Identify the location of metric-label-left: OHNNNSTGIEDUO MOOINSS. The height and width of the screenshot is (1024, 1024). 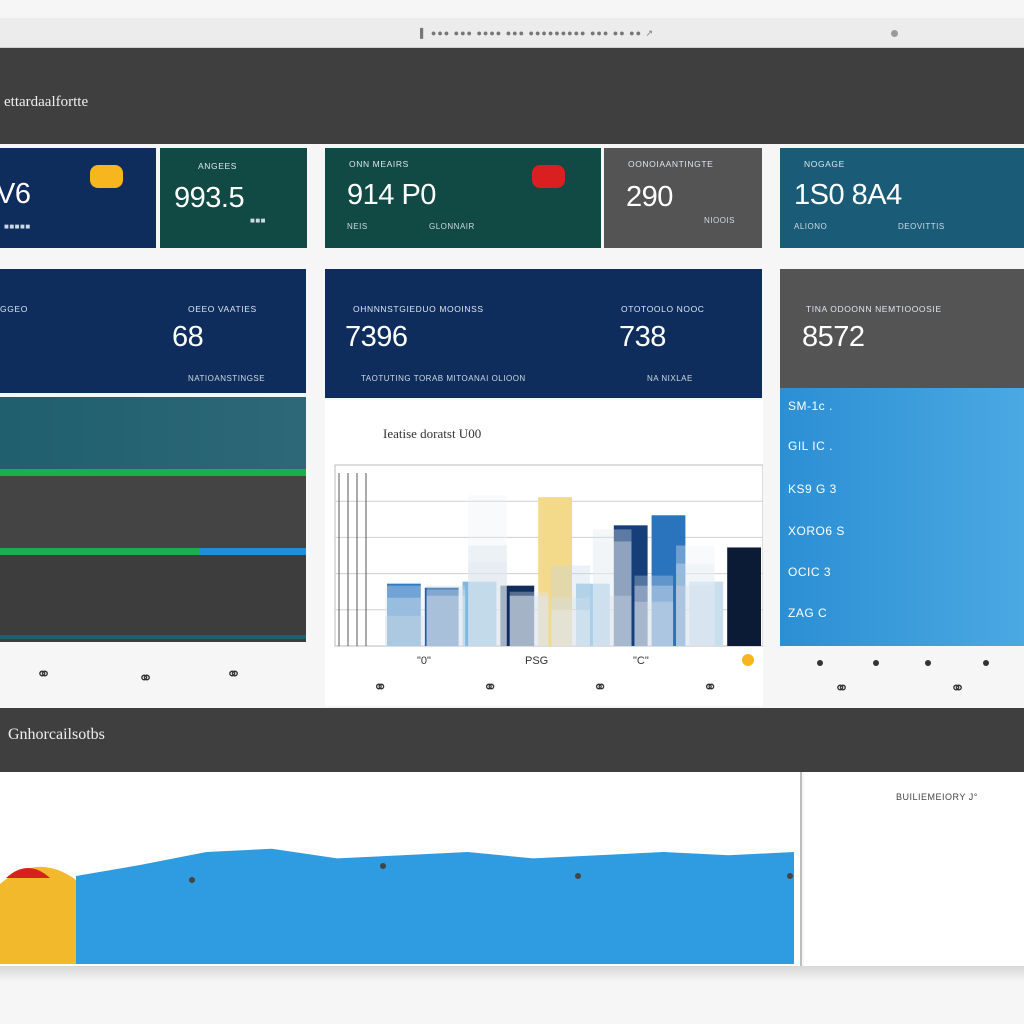
(418, 309).